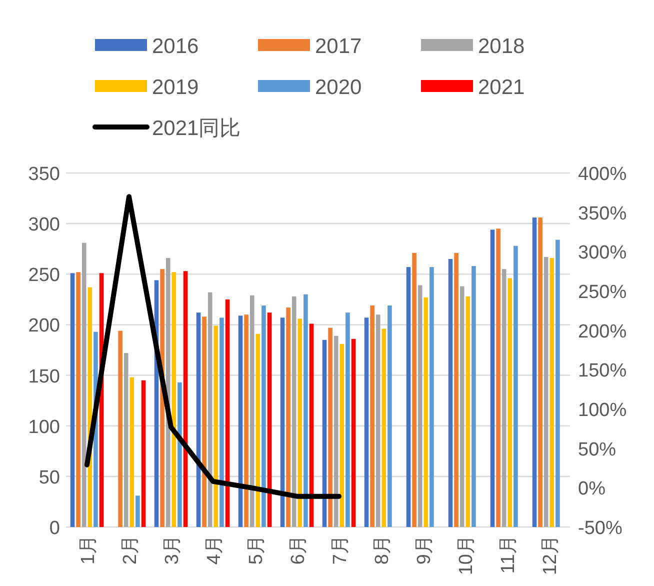 This screenshot has height=586, width=654. What do you see at coordinates (501, 87) in the screenshot?
I see `legend-label: 2021` at bounding box center [501, 87].